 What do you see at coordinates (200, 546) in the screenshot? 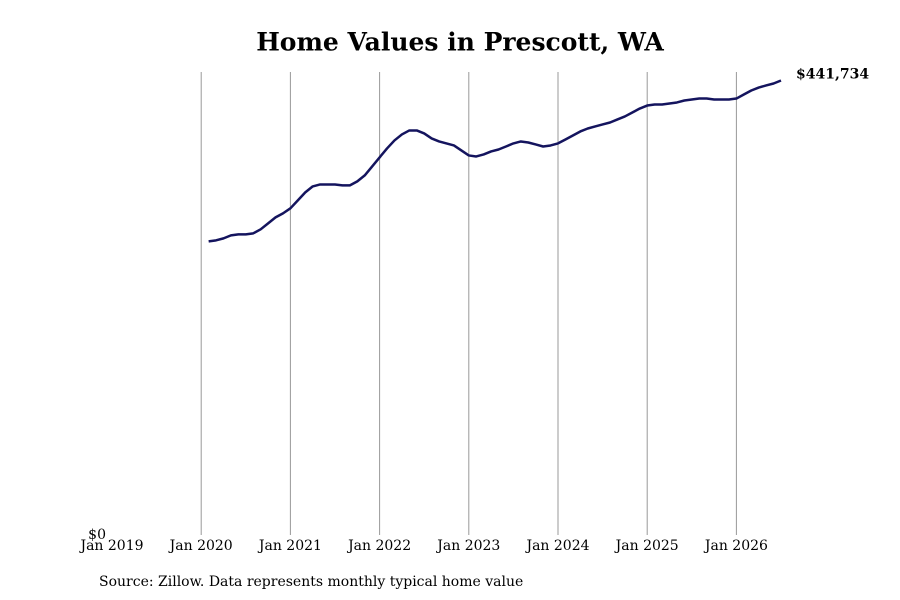
I see `x-tick-label: Jan 2020` at bounding box center [200, 546].